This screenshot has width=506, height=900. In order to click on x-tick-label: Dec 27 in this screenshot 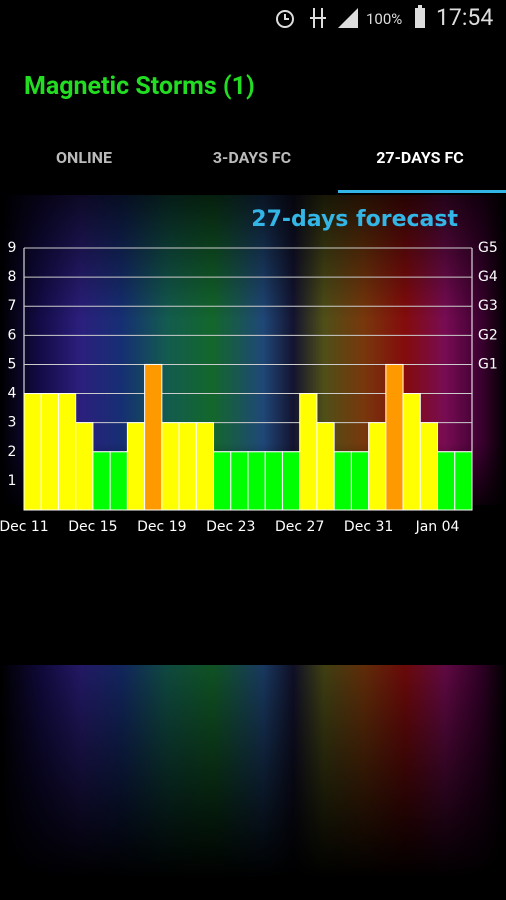, I will do `click(299, 527)`.